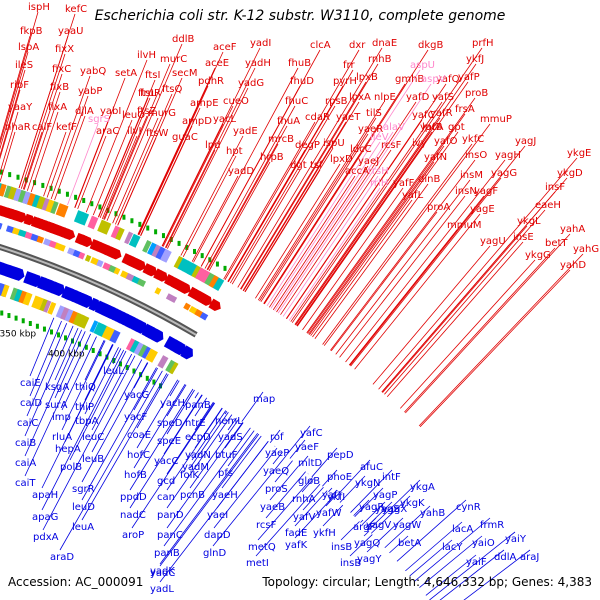 The image size is (600, 600). Describe the element at coordinates (195, 423) in the screenshot. I see `reverse-gene-label: htrE` at that location.